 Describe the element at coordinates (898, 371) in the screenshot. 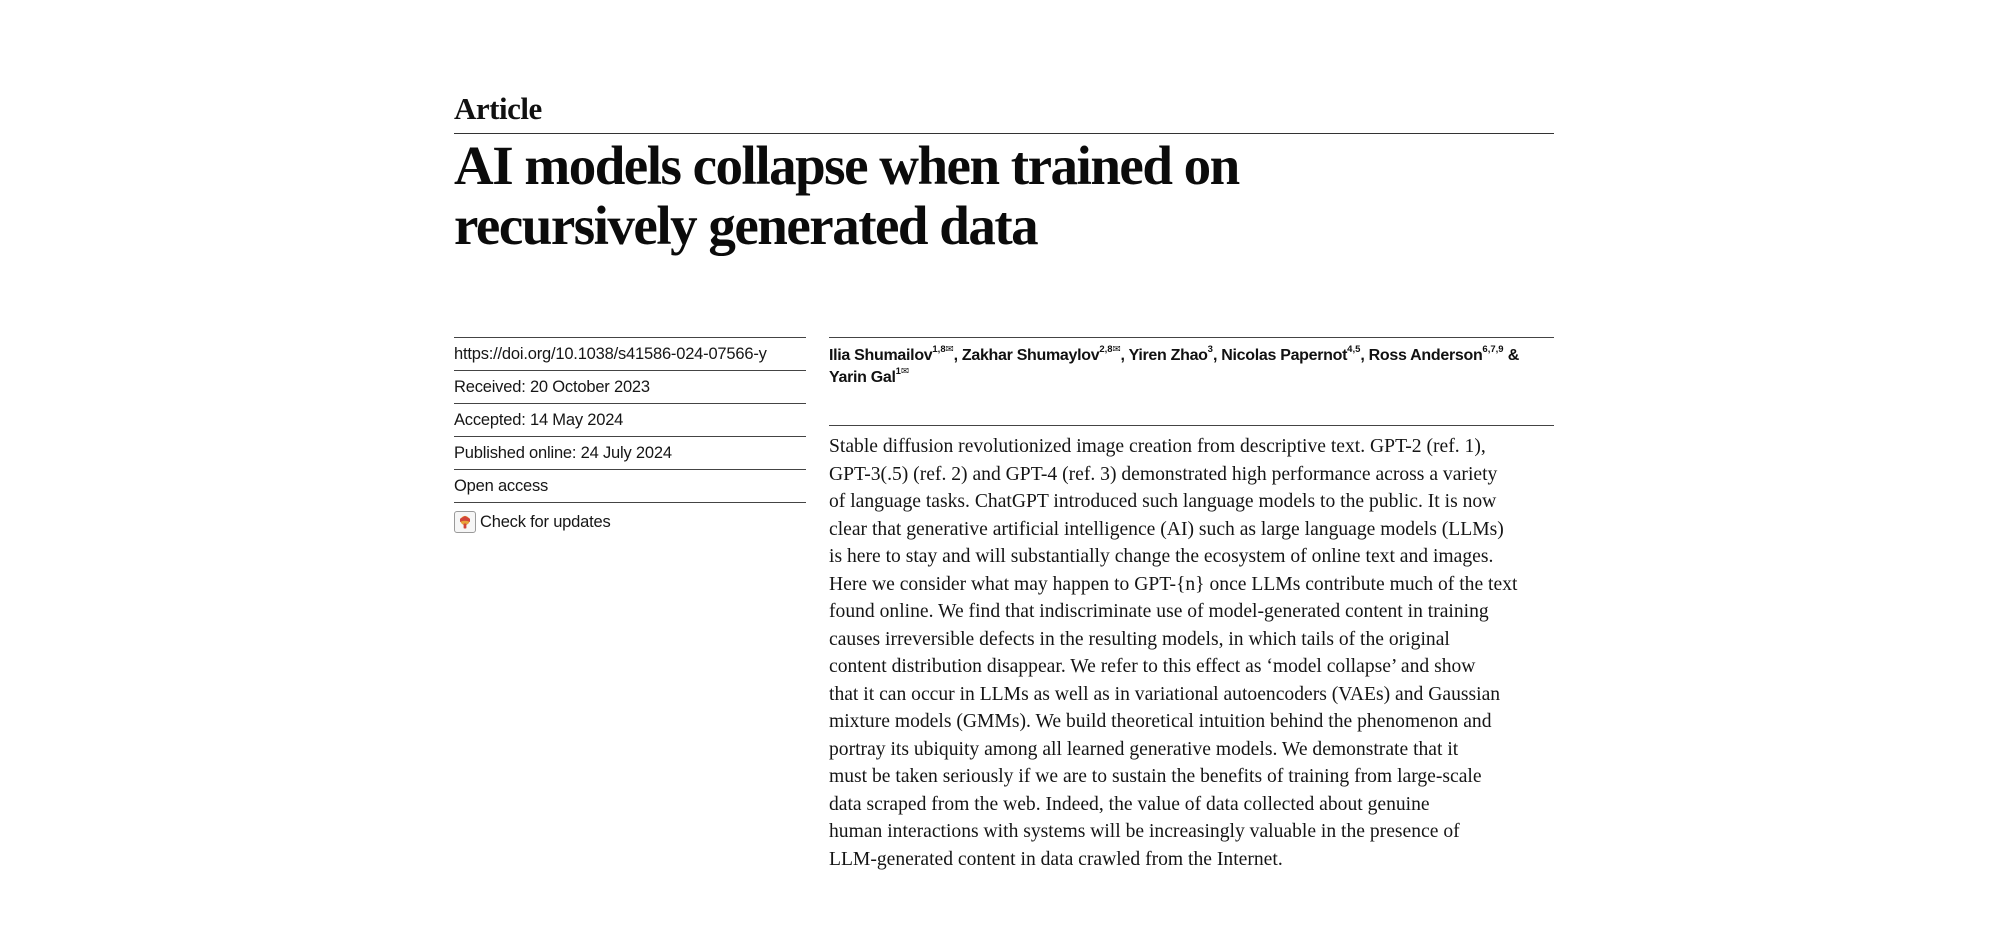

I see `author-affiliation: 1` at that location.